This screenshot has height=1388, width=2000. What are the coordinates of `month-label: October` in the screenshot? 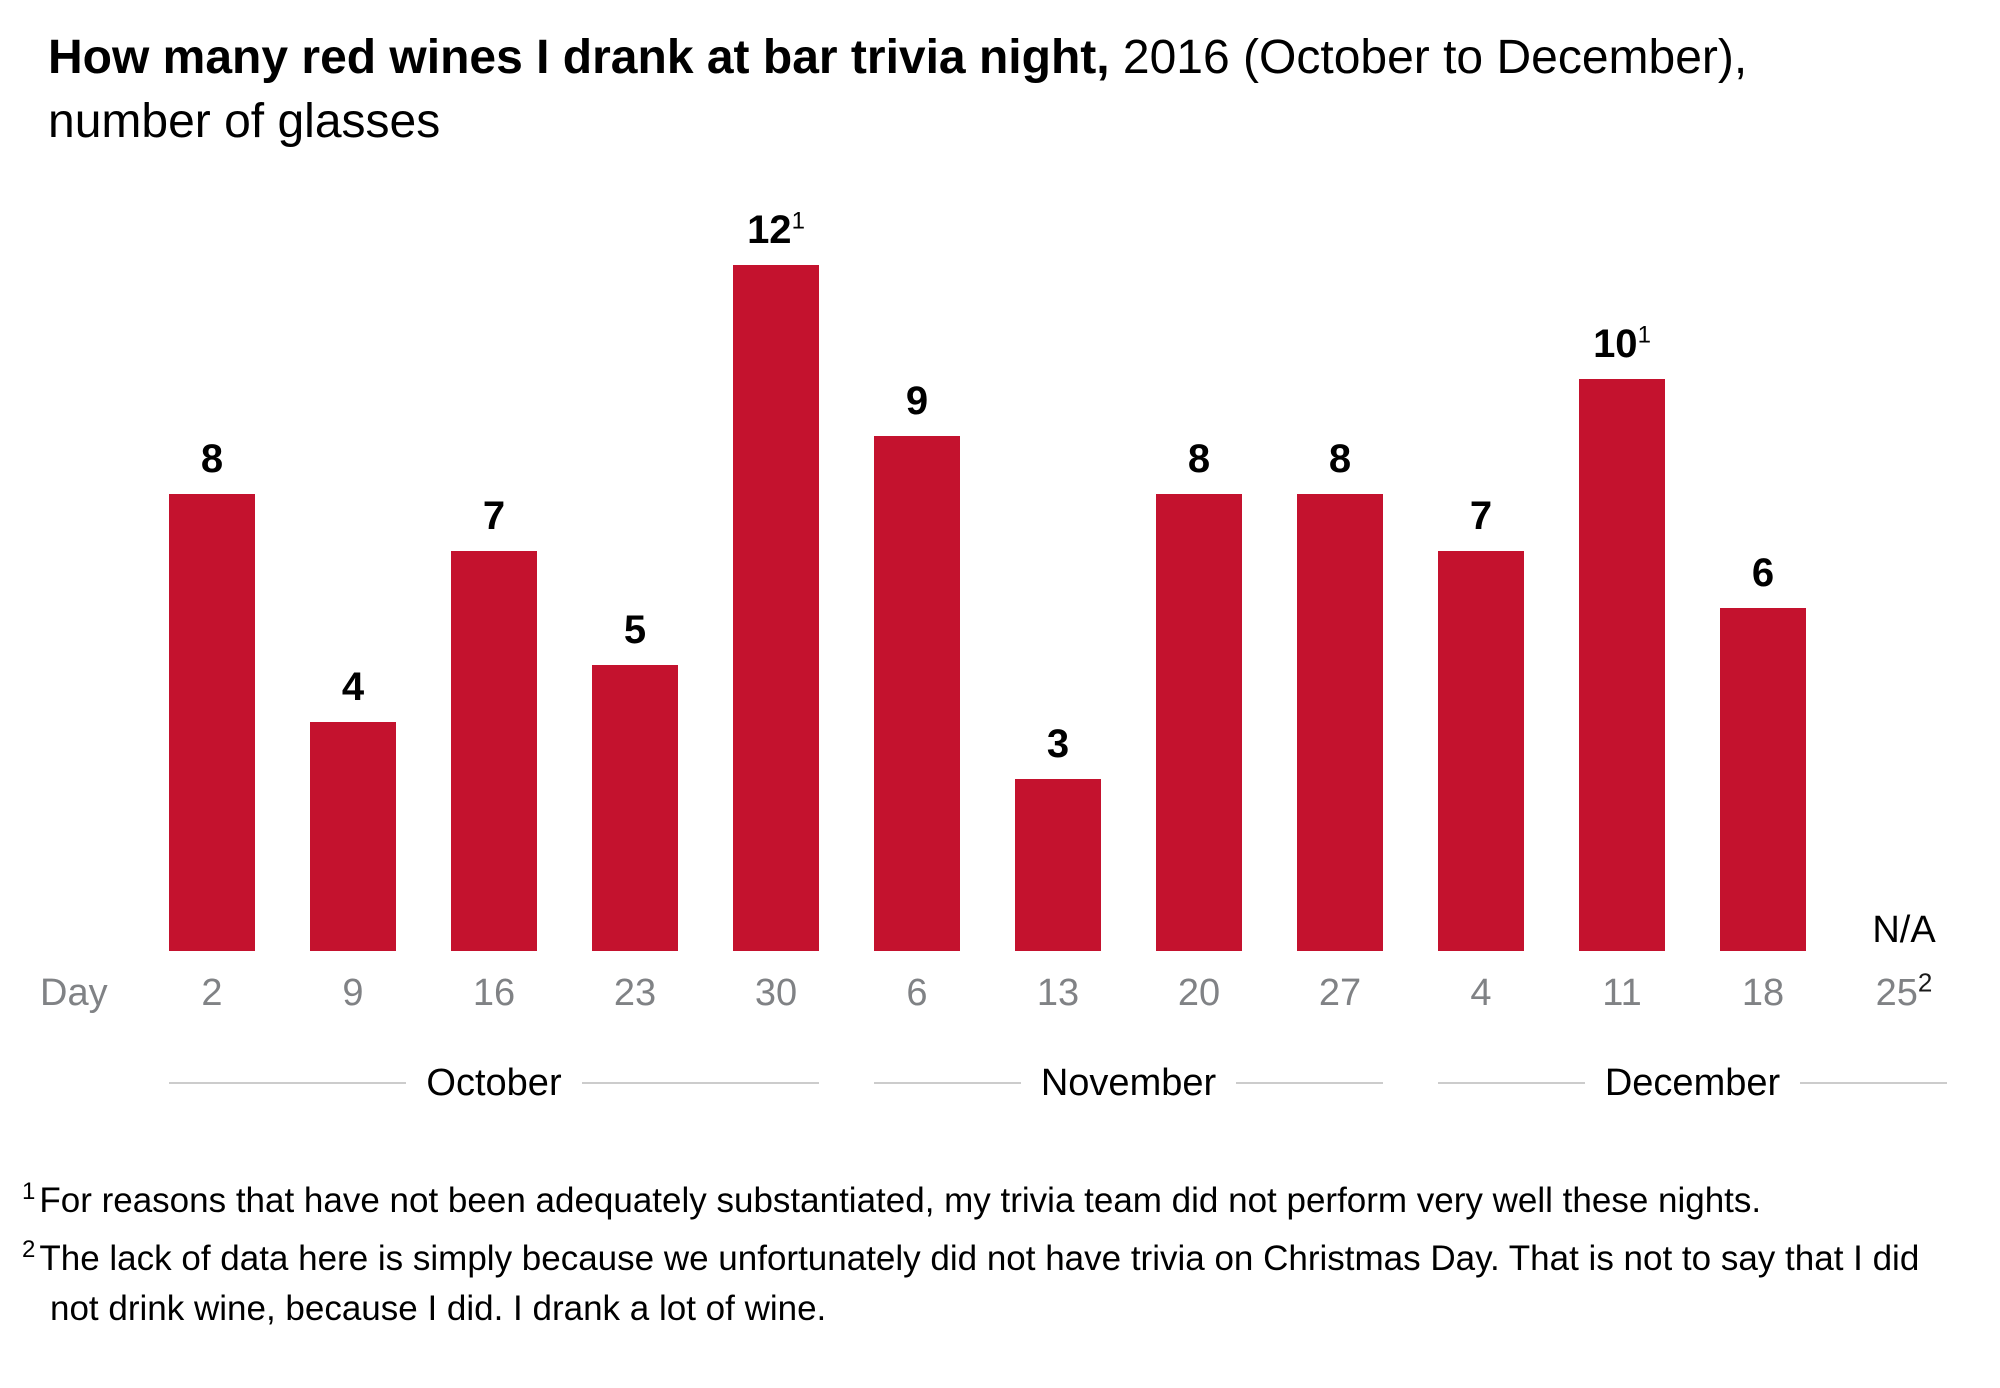 It's located at (494, 1083).